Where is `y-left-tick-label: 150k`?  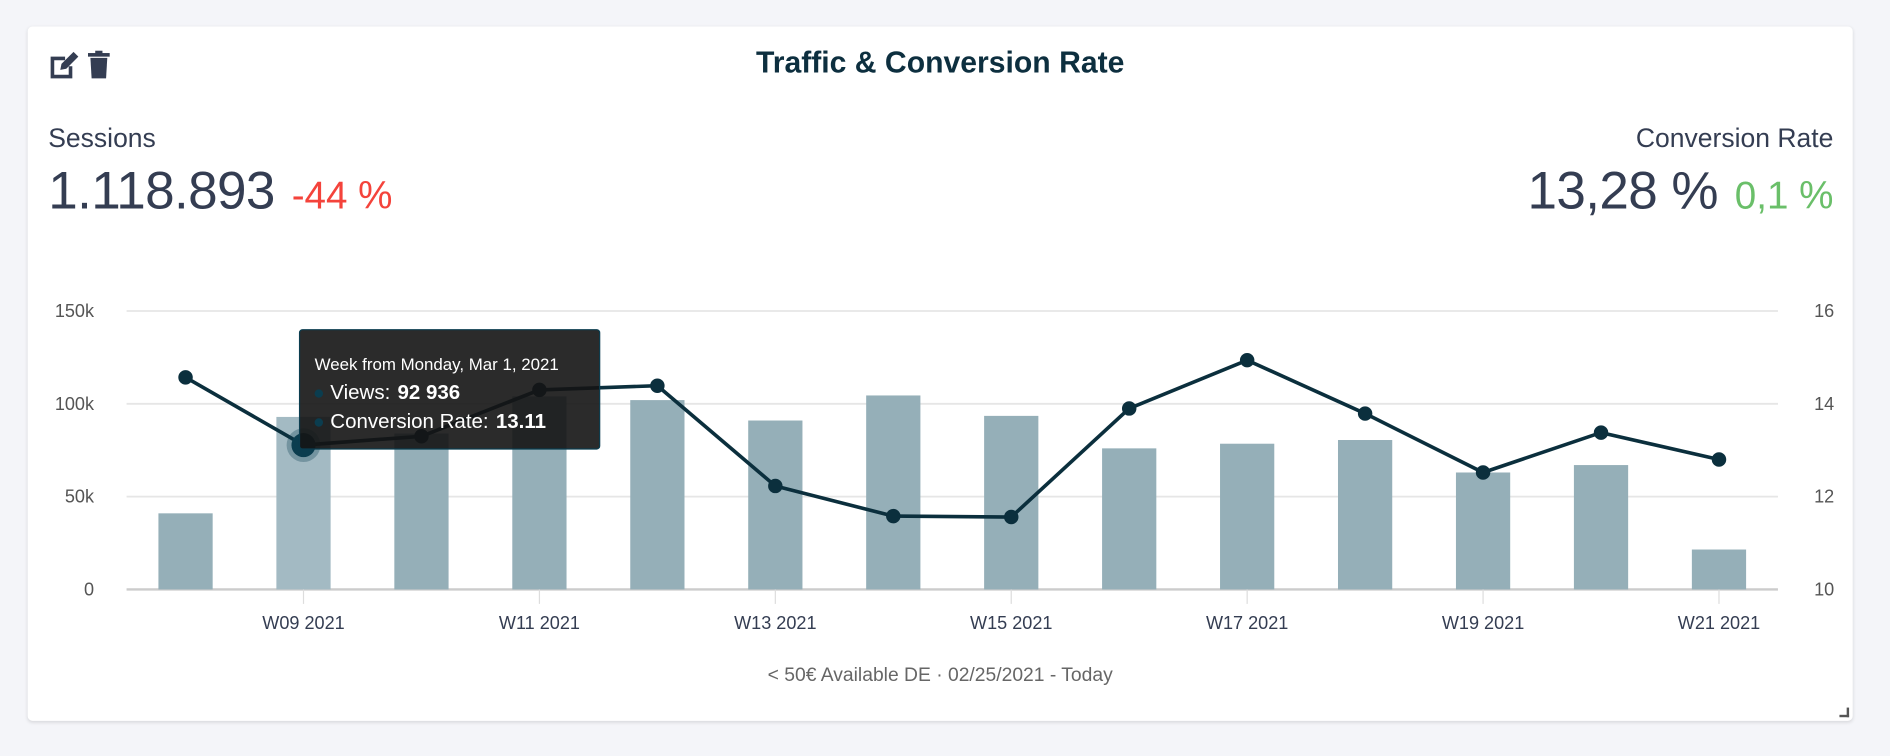
y-left-tick-label: 150k is located at coordinates (75, 311).